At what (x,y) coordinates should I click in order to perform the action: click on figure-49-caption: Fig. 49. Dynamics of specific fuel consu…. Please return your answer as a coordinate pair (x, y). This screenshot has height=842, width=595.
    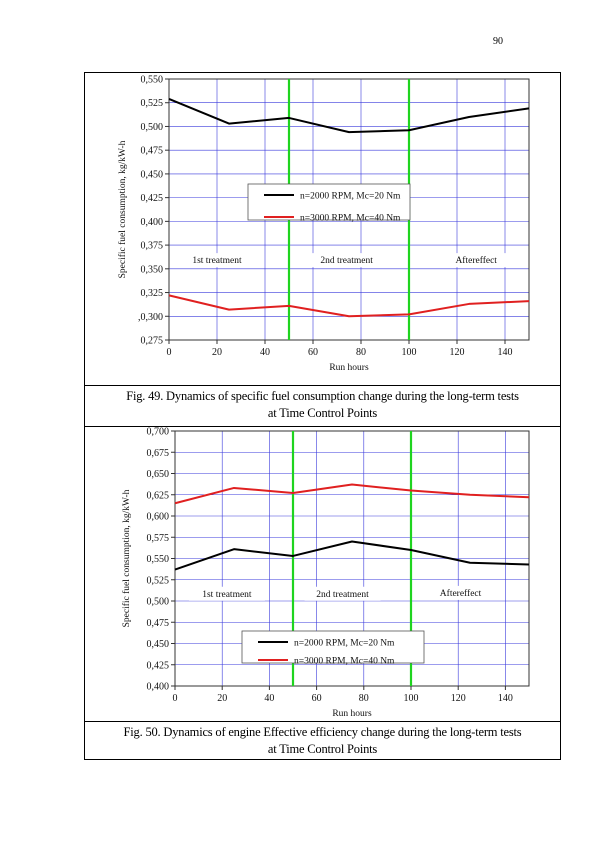
    Looking at the image, I should click on (322, 405).